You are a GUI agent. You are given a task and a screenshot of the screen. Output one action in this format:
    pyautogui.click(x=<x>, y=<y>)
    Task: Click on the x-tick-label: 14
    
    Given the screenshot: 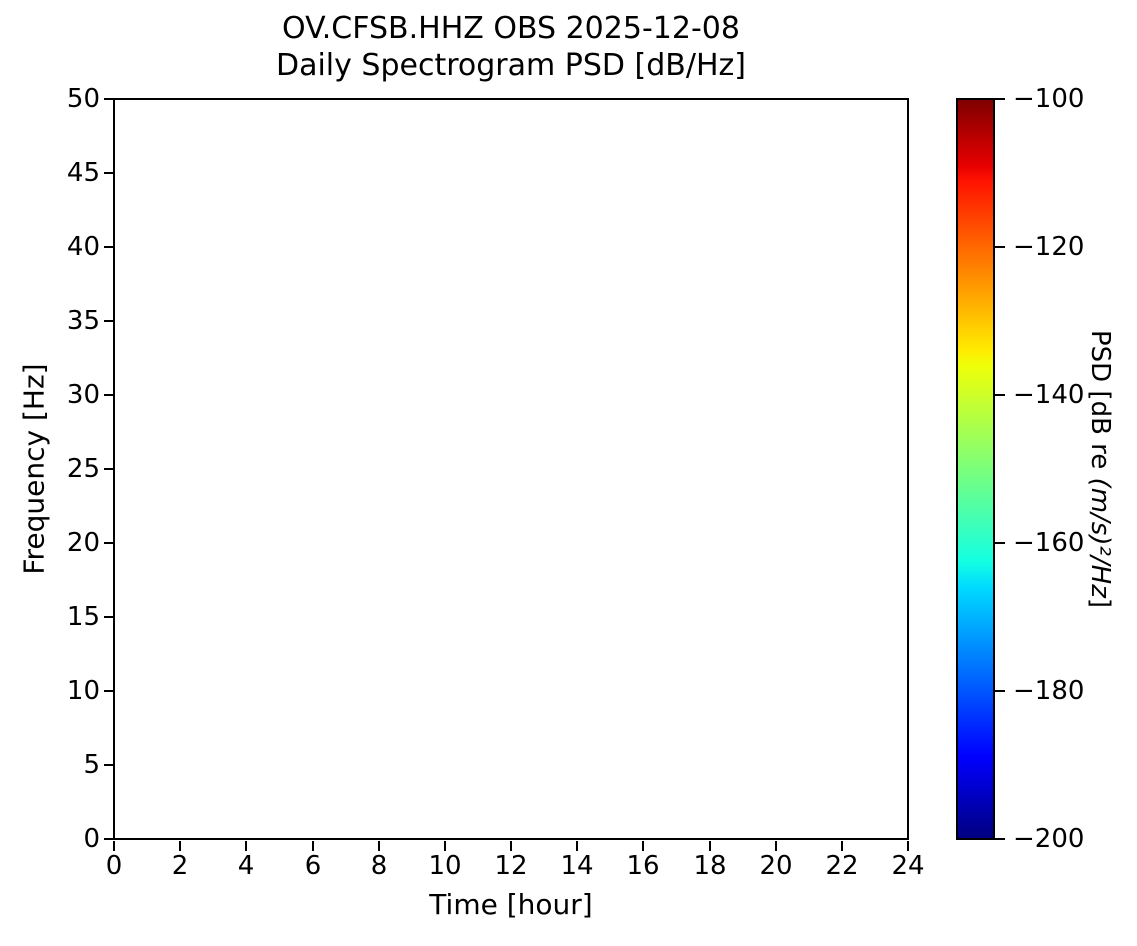 What is the action you would take?
    pyautogui.click(x=577, y=866)
    